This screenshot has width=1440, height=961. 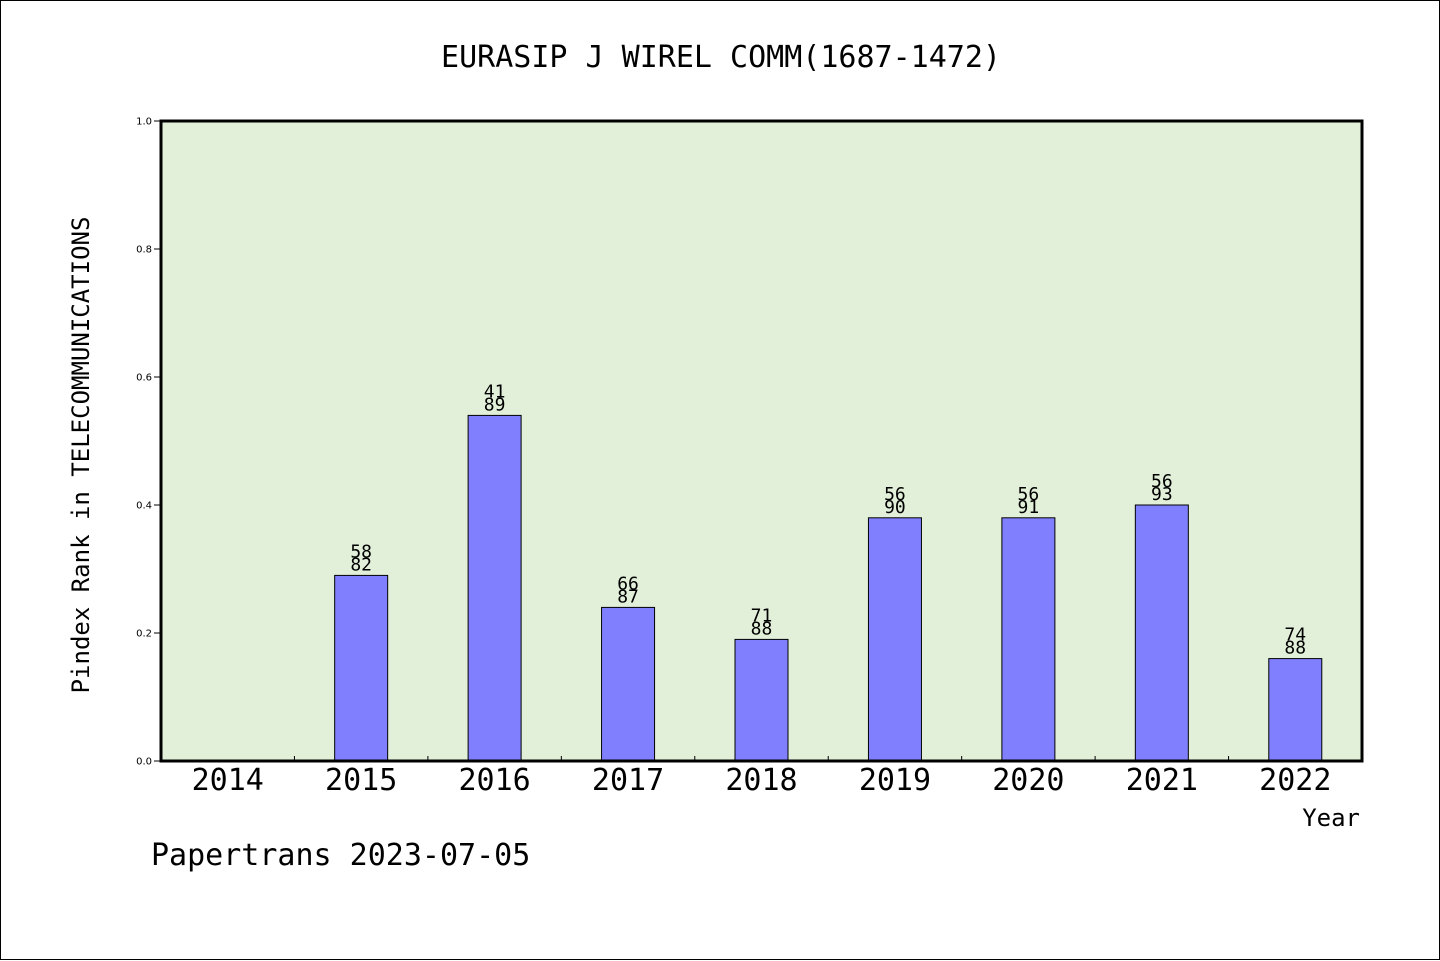 I want to click on y-tick-label: 0.4, so click(x=144, y=506).